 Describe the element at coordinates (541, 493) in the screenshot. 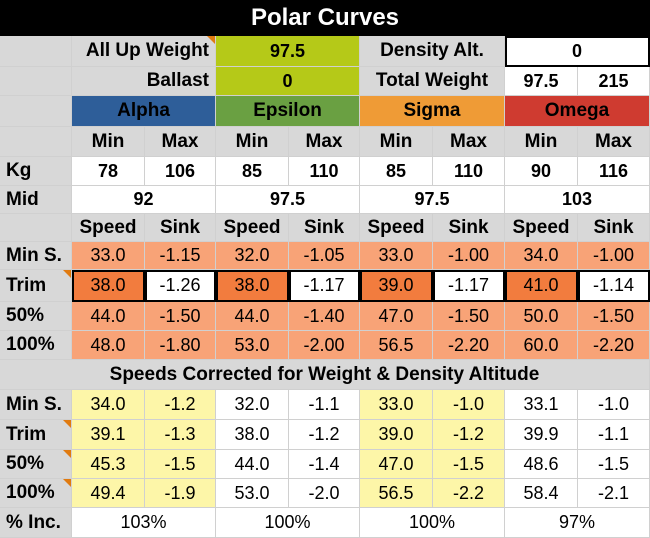

I see `corrected-speed-cell: 58.4` at that location.